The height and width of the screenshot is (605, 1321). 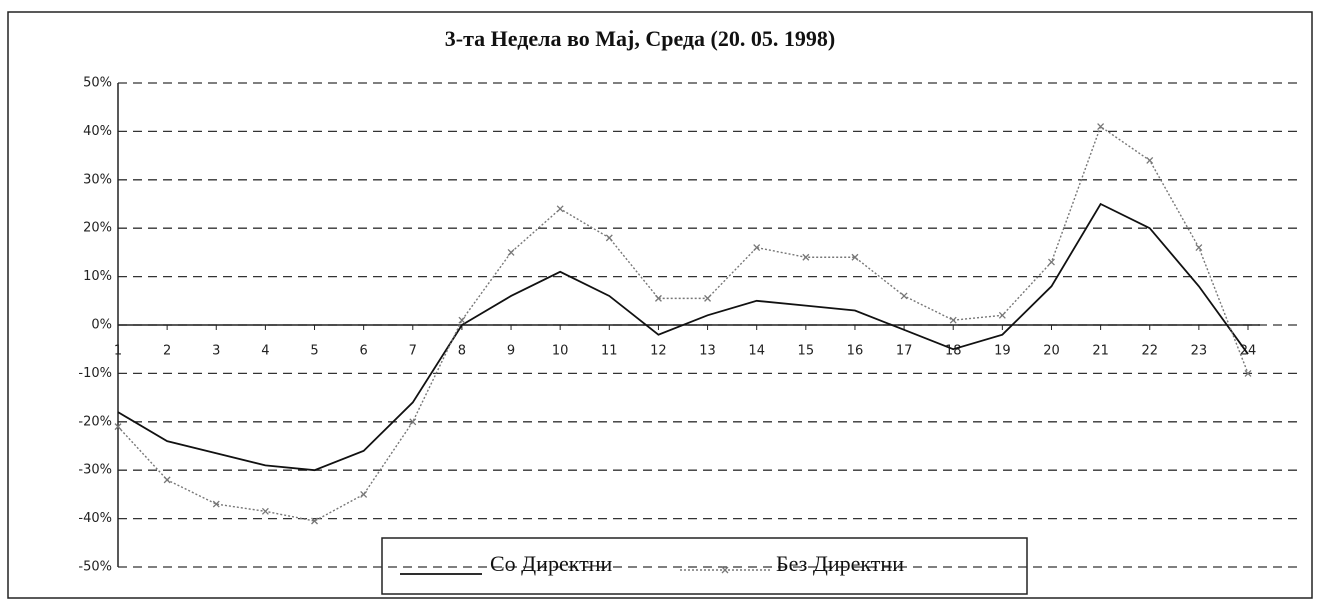 What do you see at coordinates (265, 351) in the screenshot?
I see `x-tick-label: 4` at bounding box center [265, 351].